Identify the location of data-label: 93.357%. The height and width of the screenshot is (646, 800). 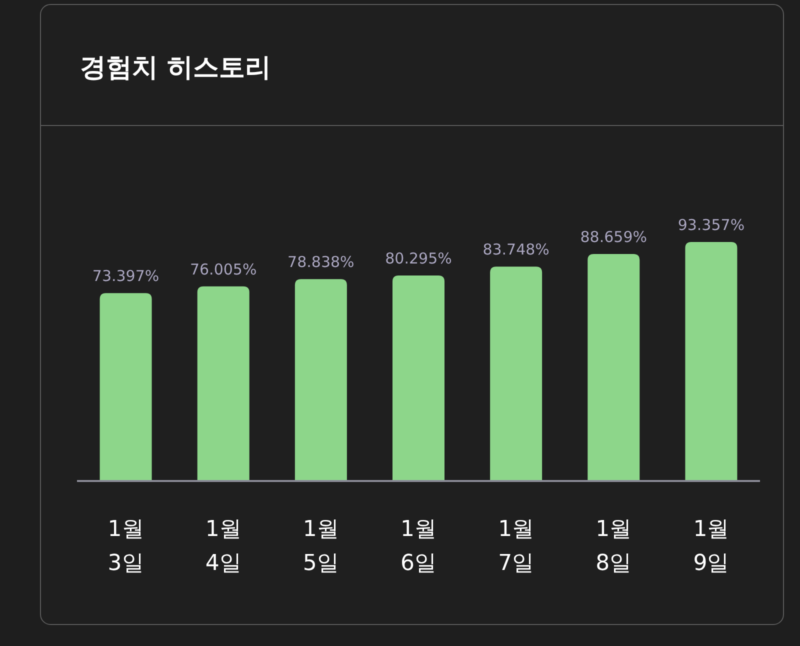
(711, 225).